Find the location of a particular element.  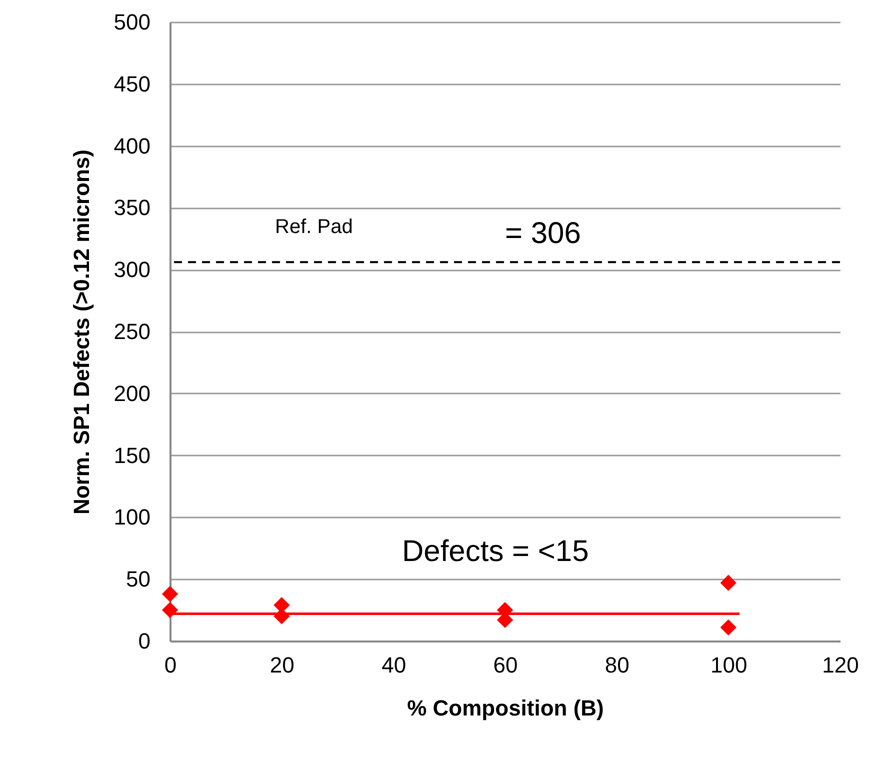

x-axis-title: % Composition (B) is located at coordinates (505, 708).